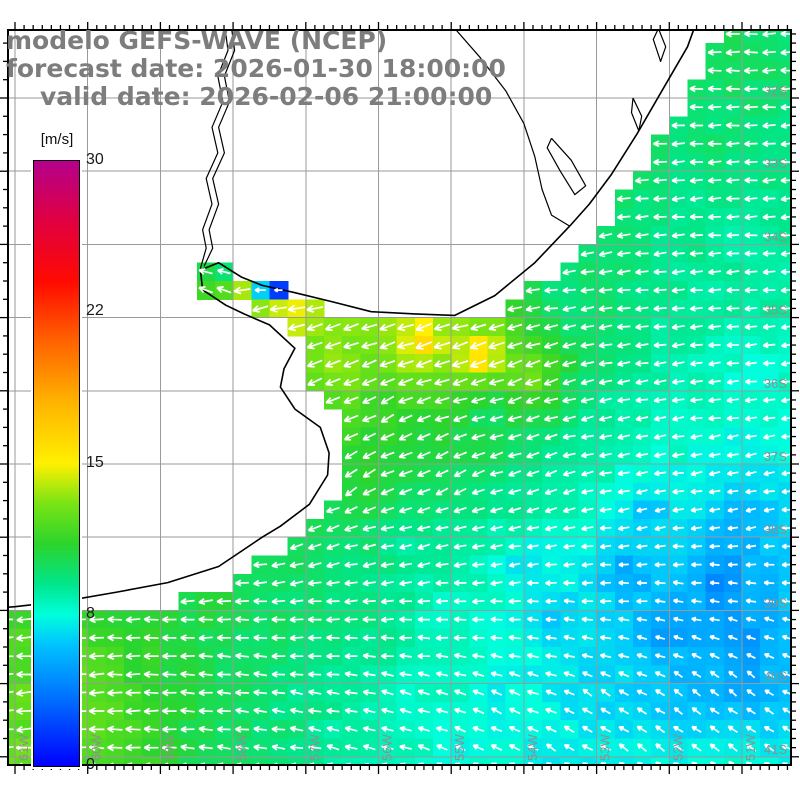 This screenshot has height=800, width=800. What do you see at coordinates (636, 114) in the screenshot?
I see `river-border-line` at bounding box center [636, 114].